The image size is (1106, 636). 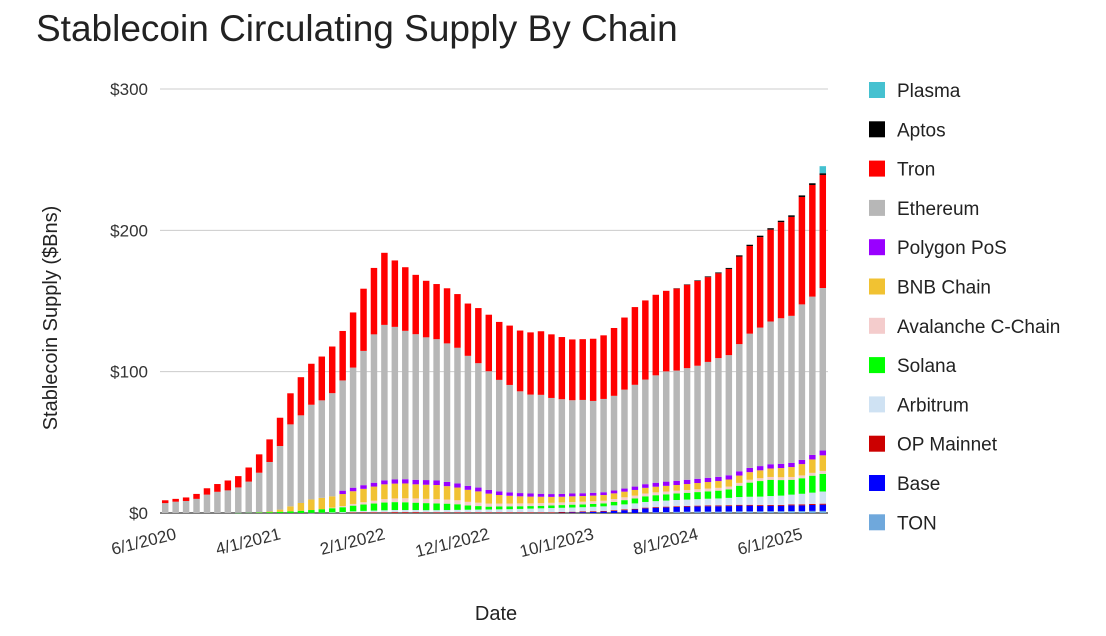 What do you see at coordinates (933, 445) in the screenshot?
I see `legend-item-op-mainnet: OP Mainnet` at bounding box center [933, 445].